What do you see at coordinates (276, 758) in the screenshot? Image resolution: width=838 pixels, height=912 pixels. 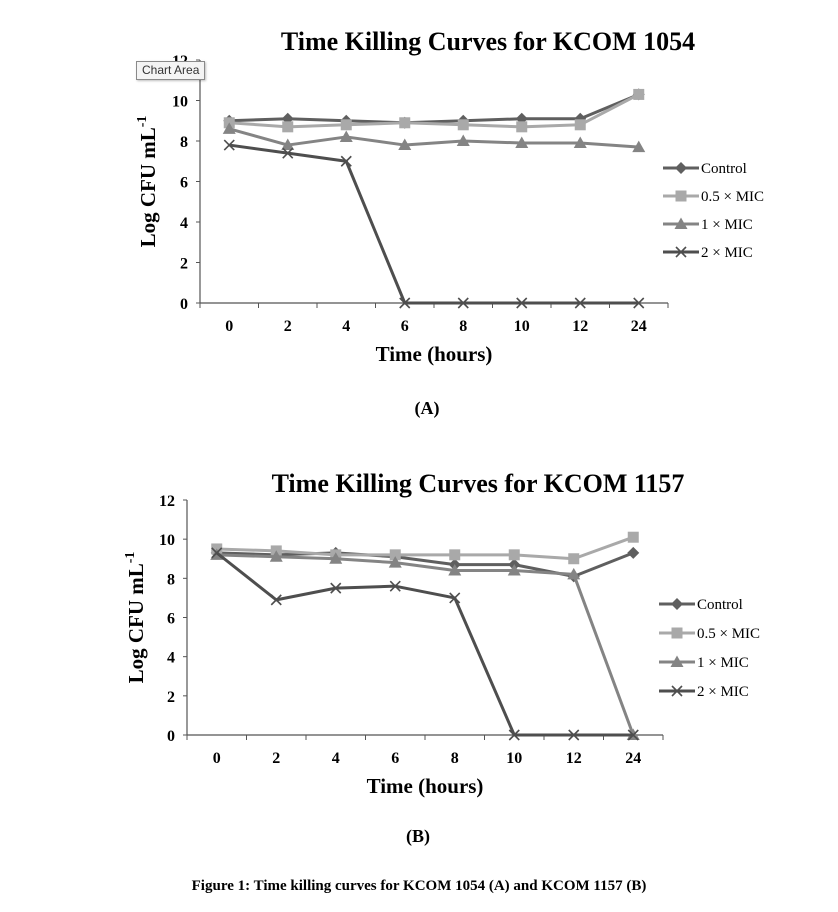 I see `chart-b-x-tick-label: 2` at bounding box center [276, 758].